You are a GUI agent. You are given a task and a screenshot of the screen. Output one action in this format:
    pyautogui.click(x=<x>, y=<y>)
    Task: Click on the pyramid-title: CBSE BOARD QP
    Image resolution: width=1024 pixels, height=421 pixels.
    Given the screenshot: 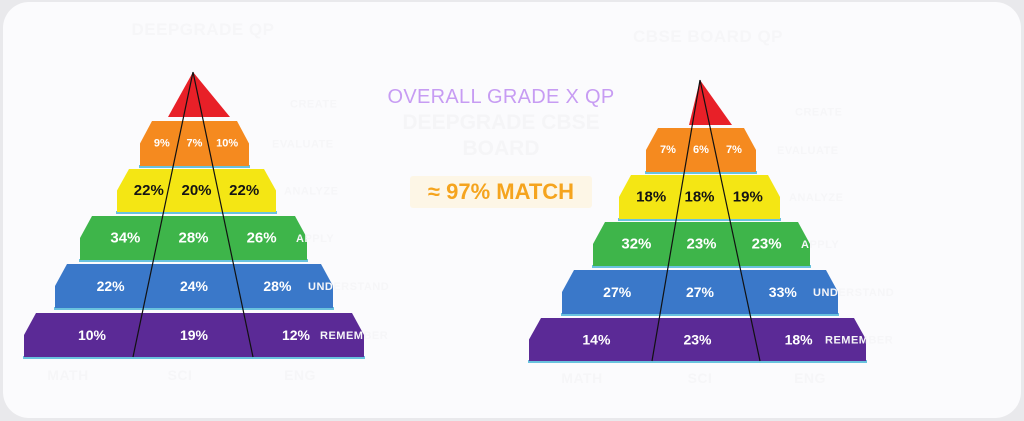 What is the action you would take?
    pyautogui.click(x=708, y=36)
    